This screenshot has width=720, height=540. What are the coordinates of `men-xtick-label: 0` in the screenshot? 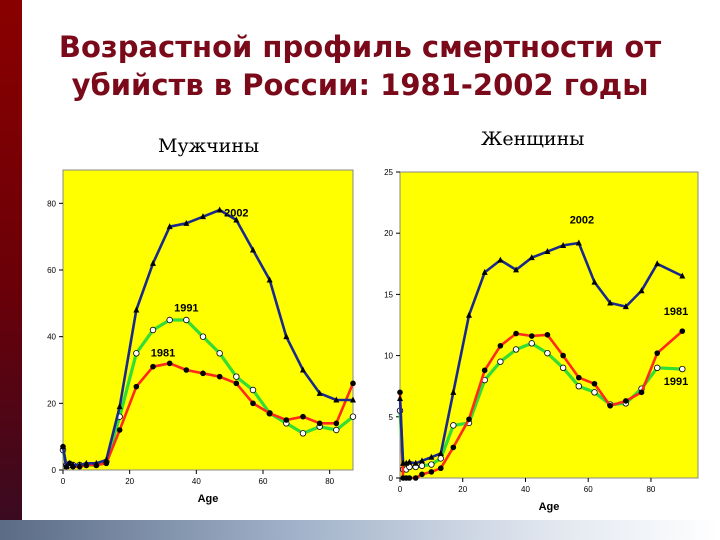 It's located at (63, 481).